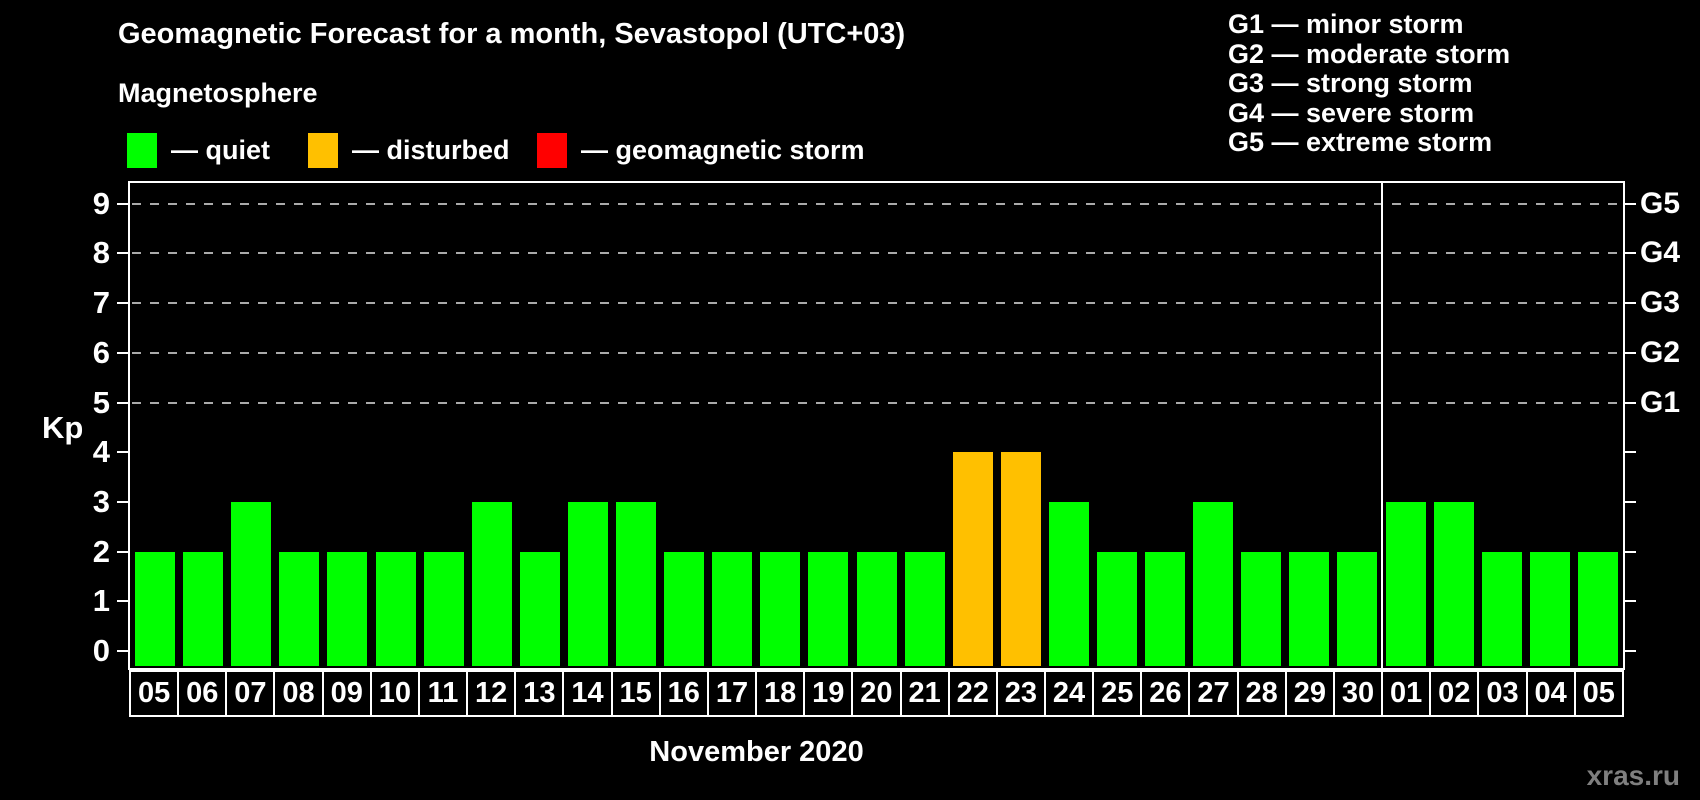 The image size is (1700, 800). I want to click on g-scale-label-g1: G1, so click(1660, 402).